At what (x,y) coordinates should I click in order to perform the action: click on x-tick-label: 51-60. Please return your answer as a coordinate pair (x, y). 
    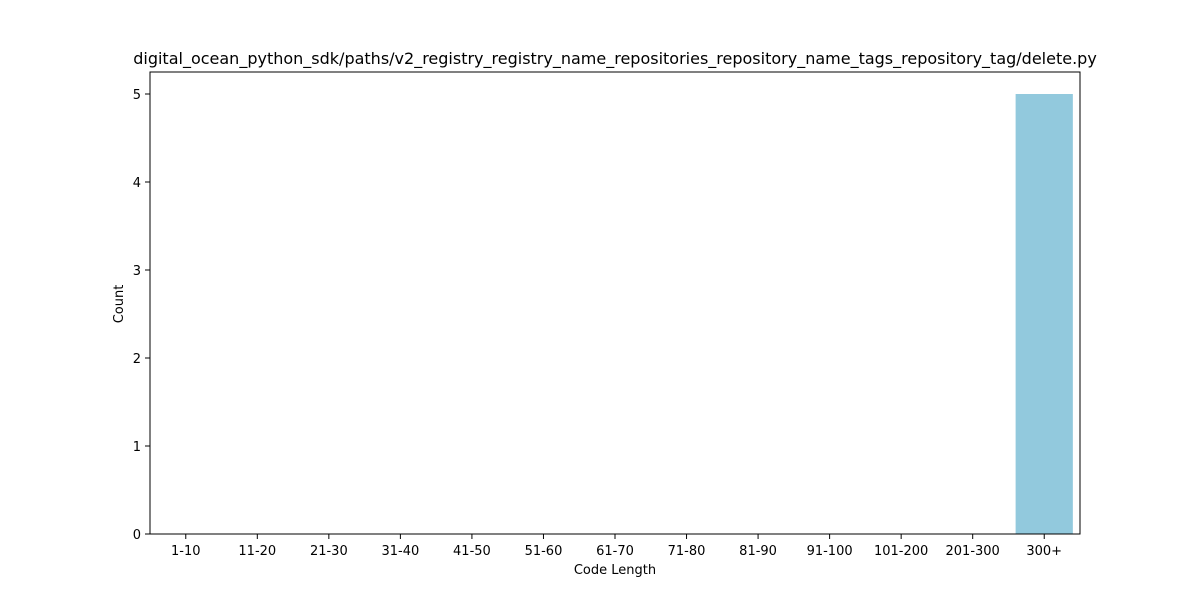
    Looking at the image, I should click on (544, 551).